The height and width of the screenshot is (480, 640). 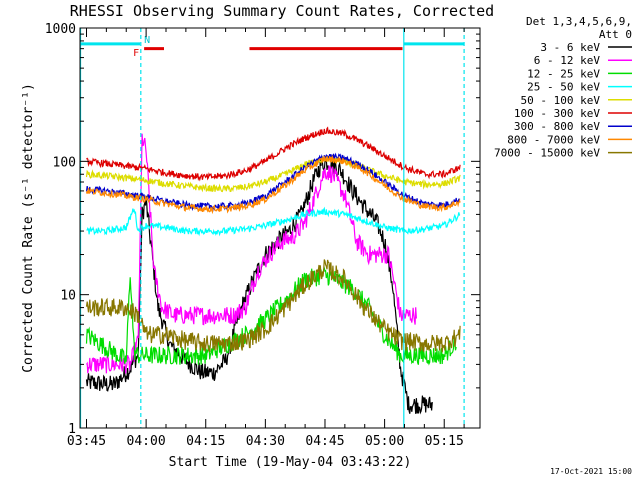 I want to click on x-tick-label: 04:00, so click(x=146, y=441).